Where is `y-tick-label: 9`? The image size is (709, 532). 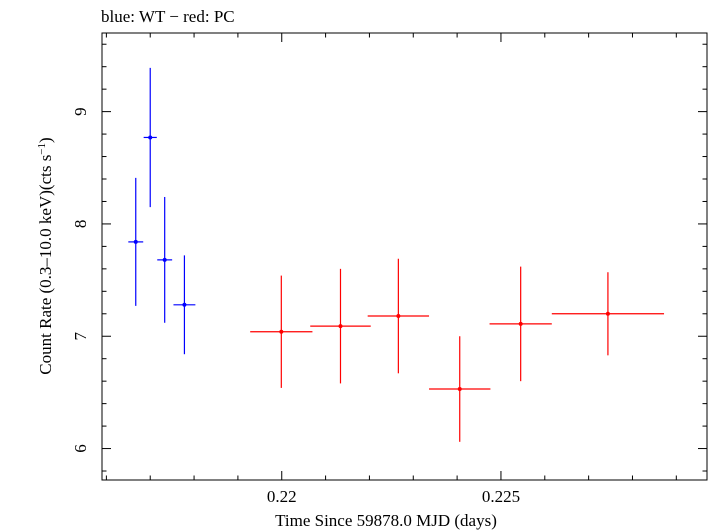 y-tick-label: 9 is located at coordinates (80, 111).